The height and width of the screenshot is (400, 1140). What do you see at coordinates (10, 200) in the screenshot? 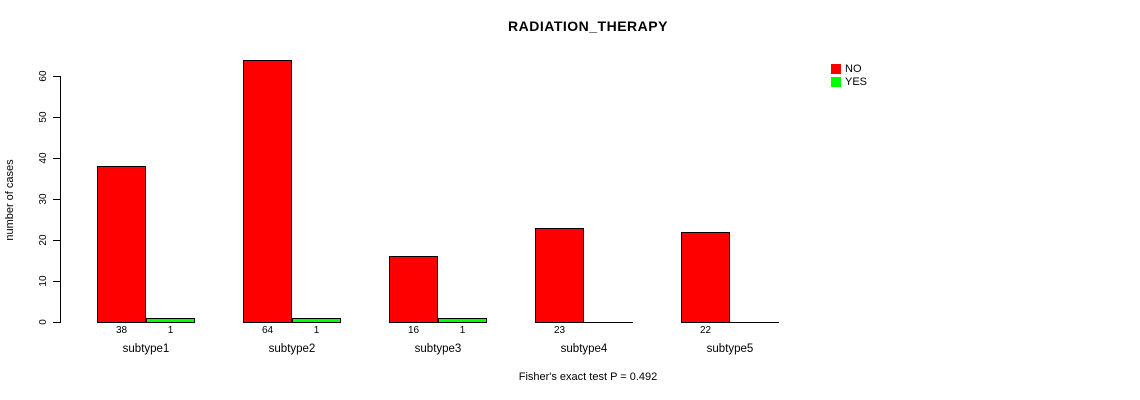
I see `y-axis-label: number of cases` at bounding box center [10, 200].